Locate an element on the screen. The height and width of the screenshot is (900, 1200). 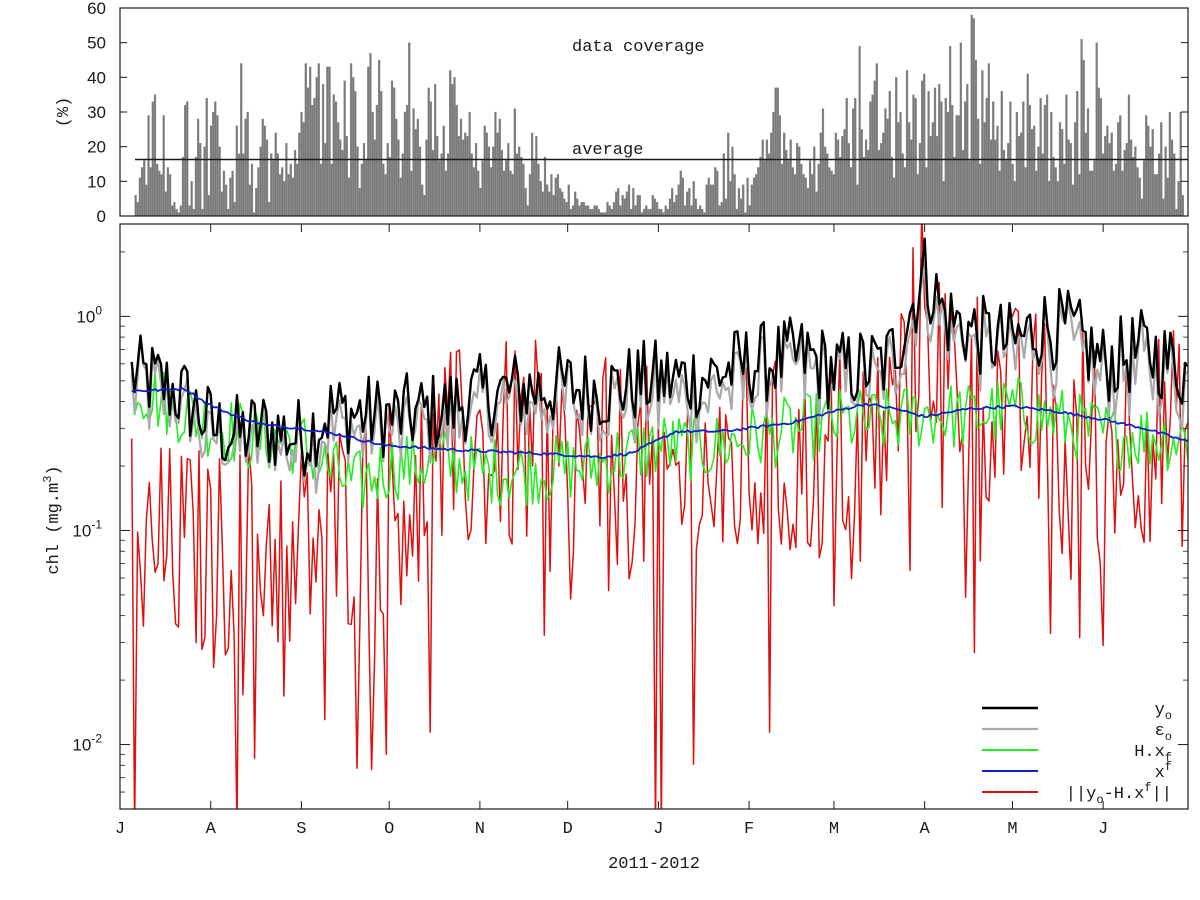
x-axis-label: 2011-2012 is located at coordinates (654, 864).